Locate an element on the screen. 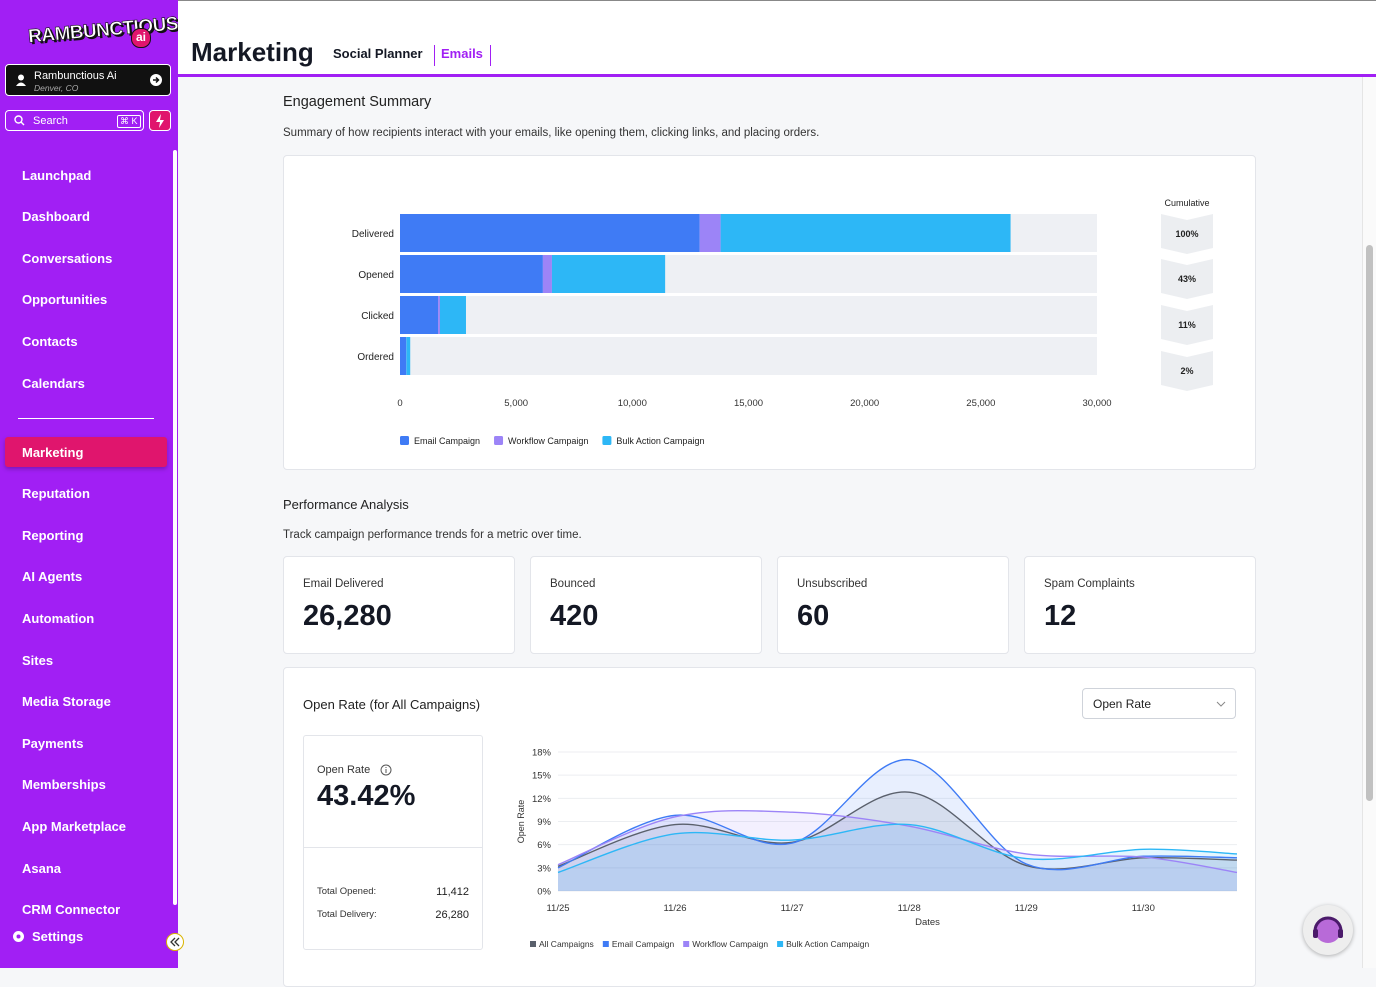  summary-value: 43.42% is located at coordinates (366, 796).